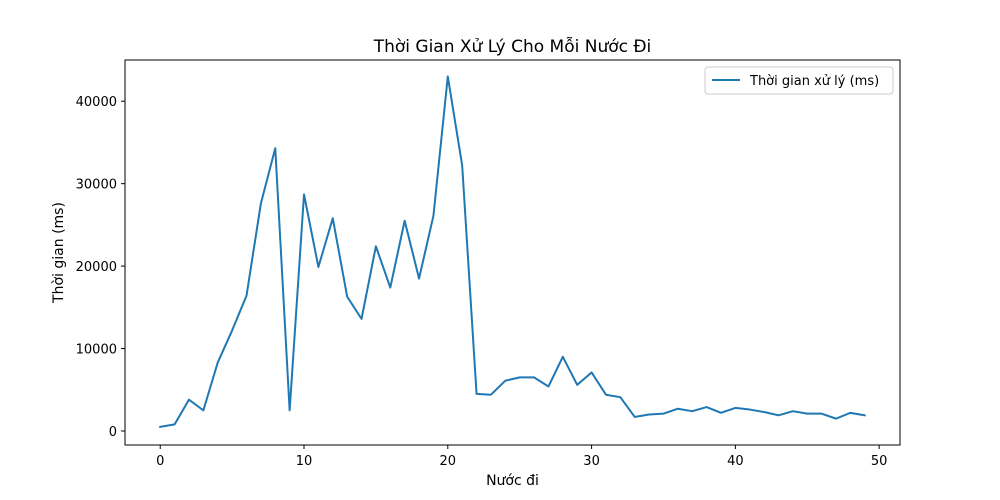  Describe the element at coordinates (879, 461) in the screenshot. I see `x-tick-label: 50` at that location.